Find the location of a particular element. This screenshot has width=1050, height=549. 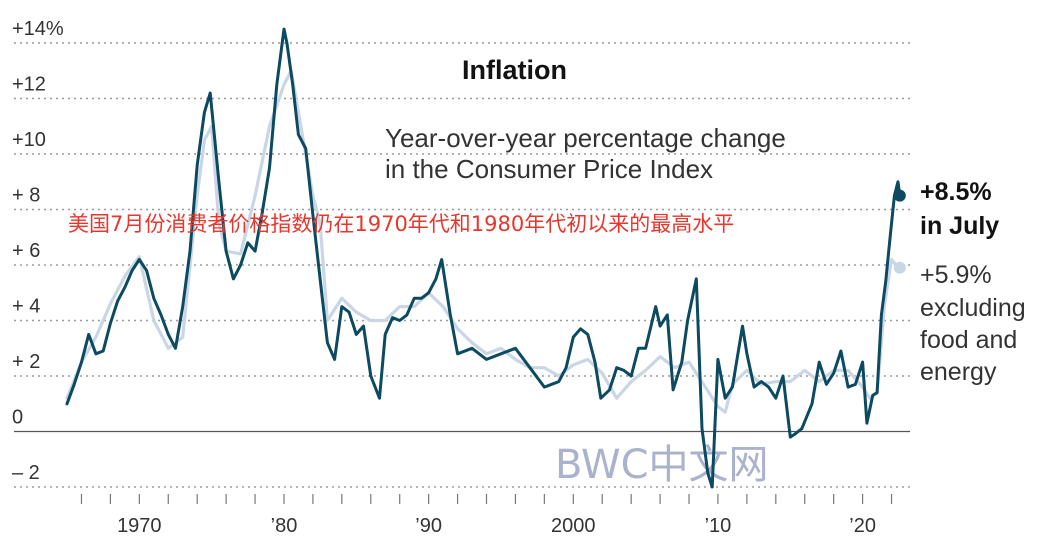

x-tick-label: 2000 is located at coordinates (573, 526).